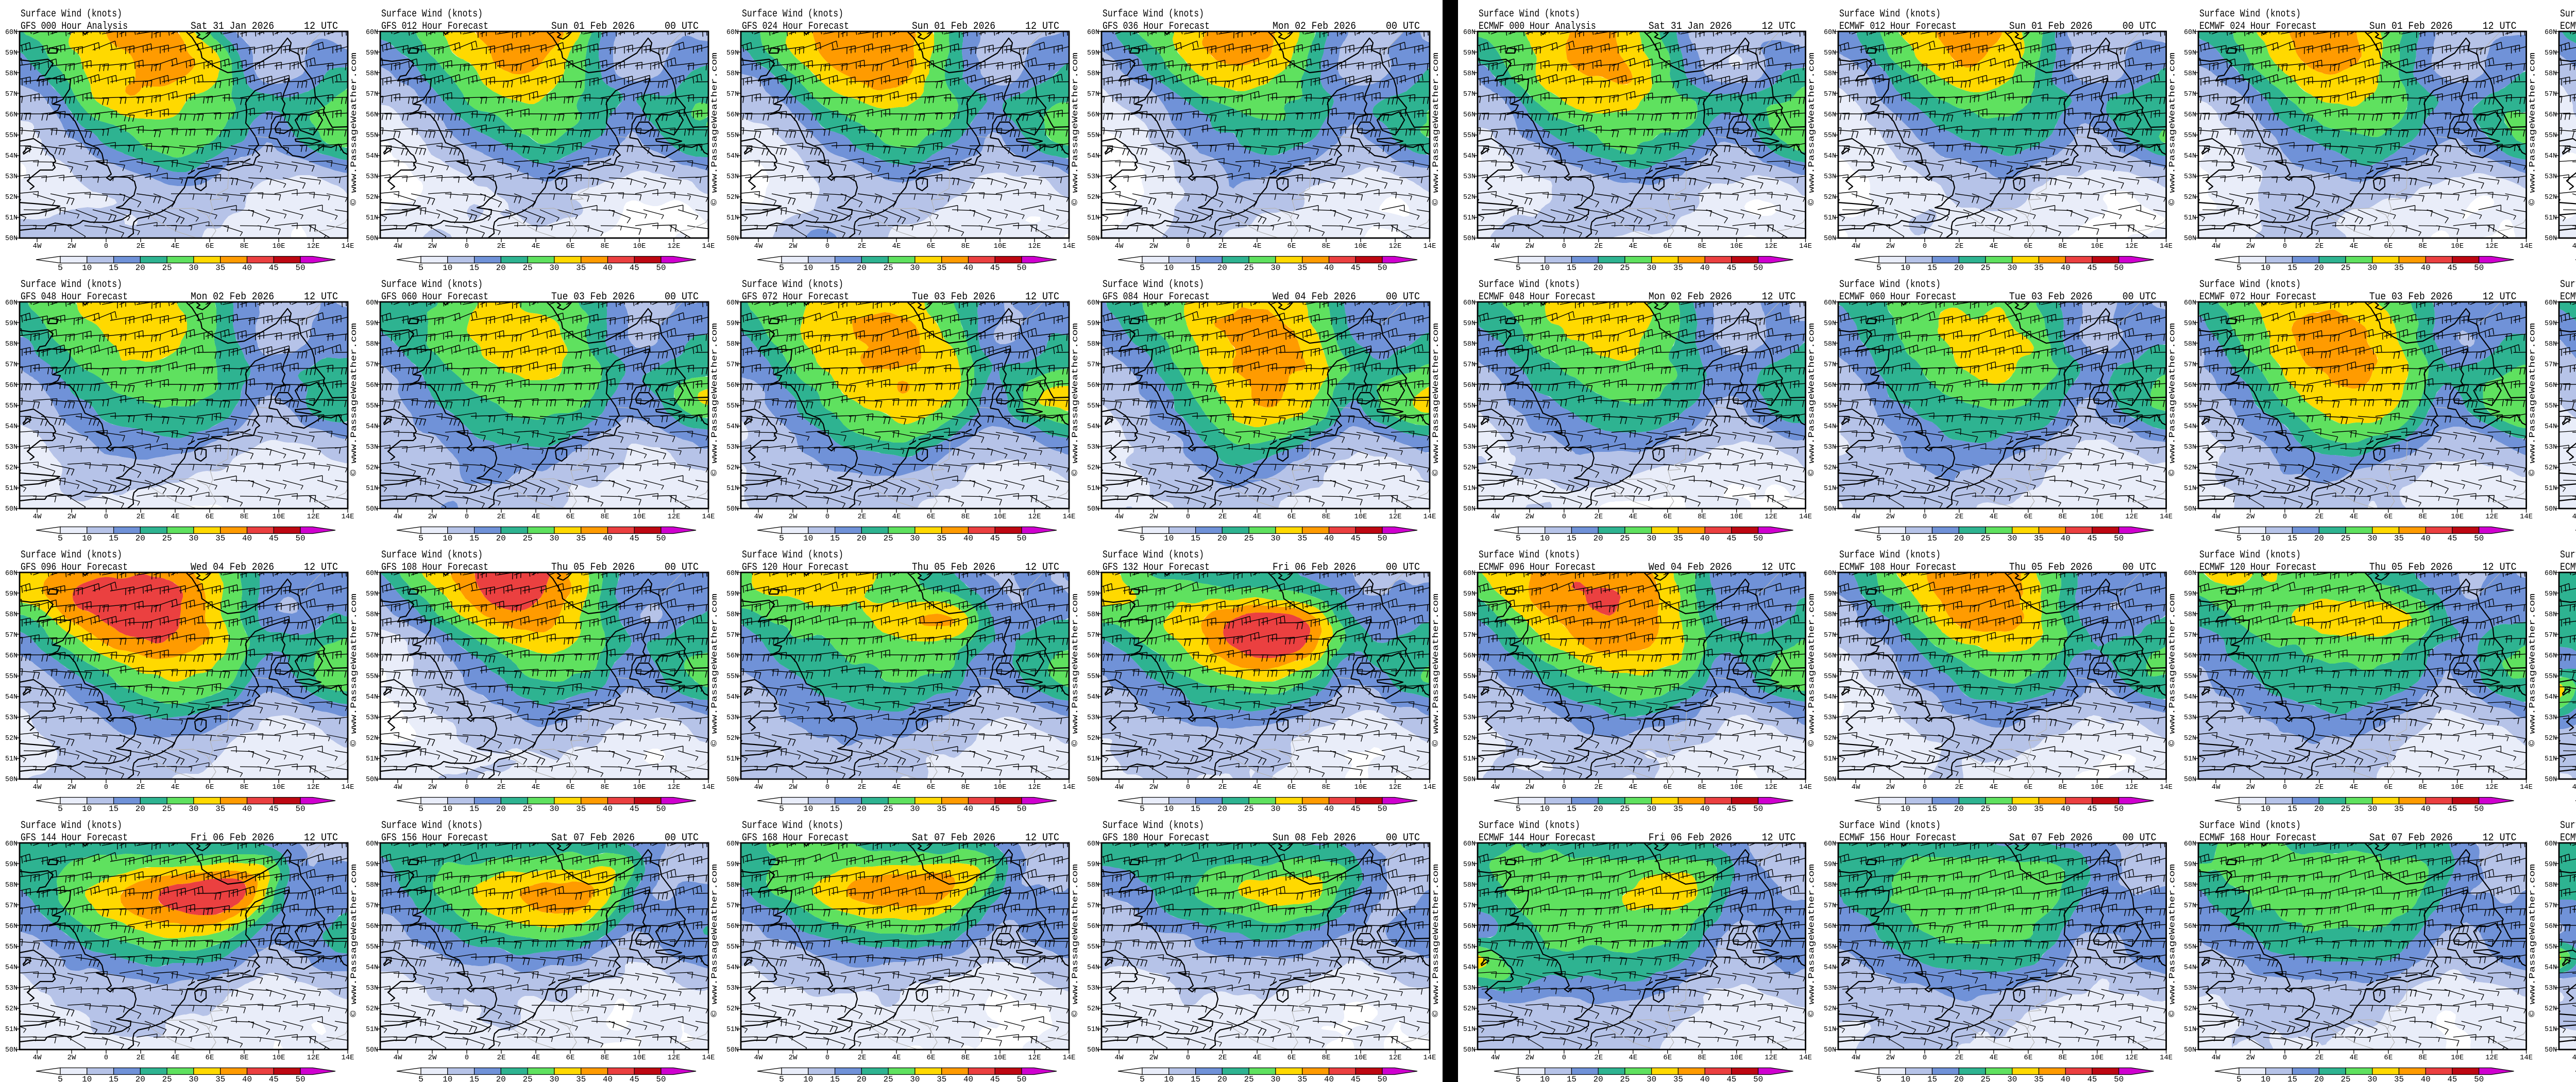 The image size is (2576, 1082). I want to click on svg-text: GFS 108 Hour Forecast, so click(434, 567).